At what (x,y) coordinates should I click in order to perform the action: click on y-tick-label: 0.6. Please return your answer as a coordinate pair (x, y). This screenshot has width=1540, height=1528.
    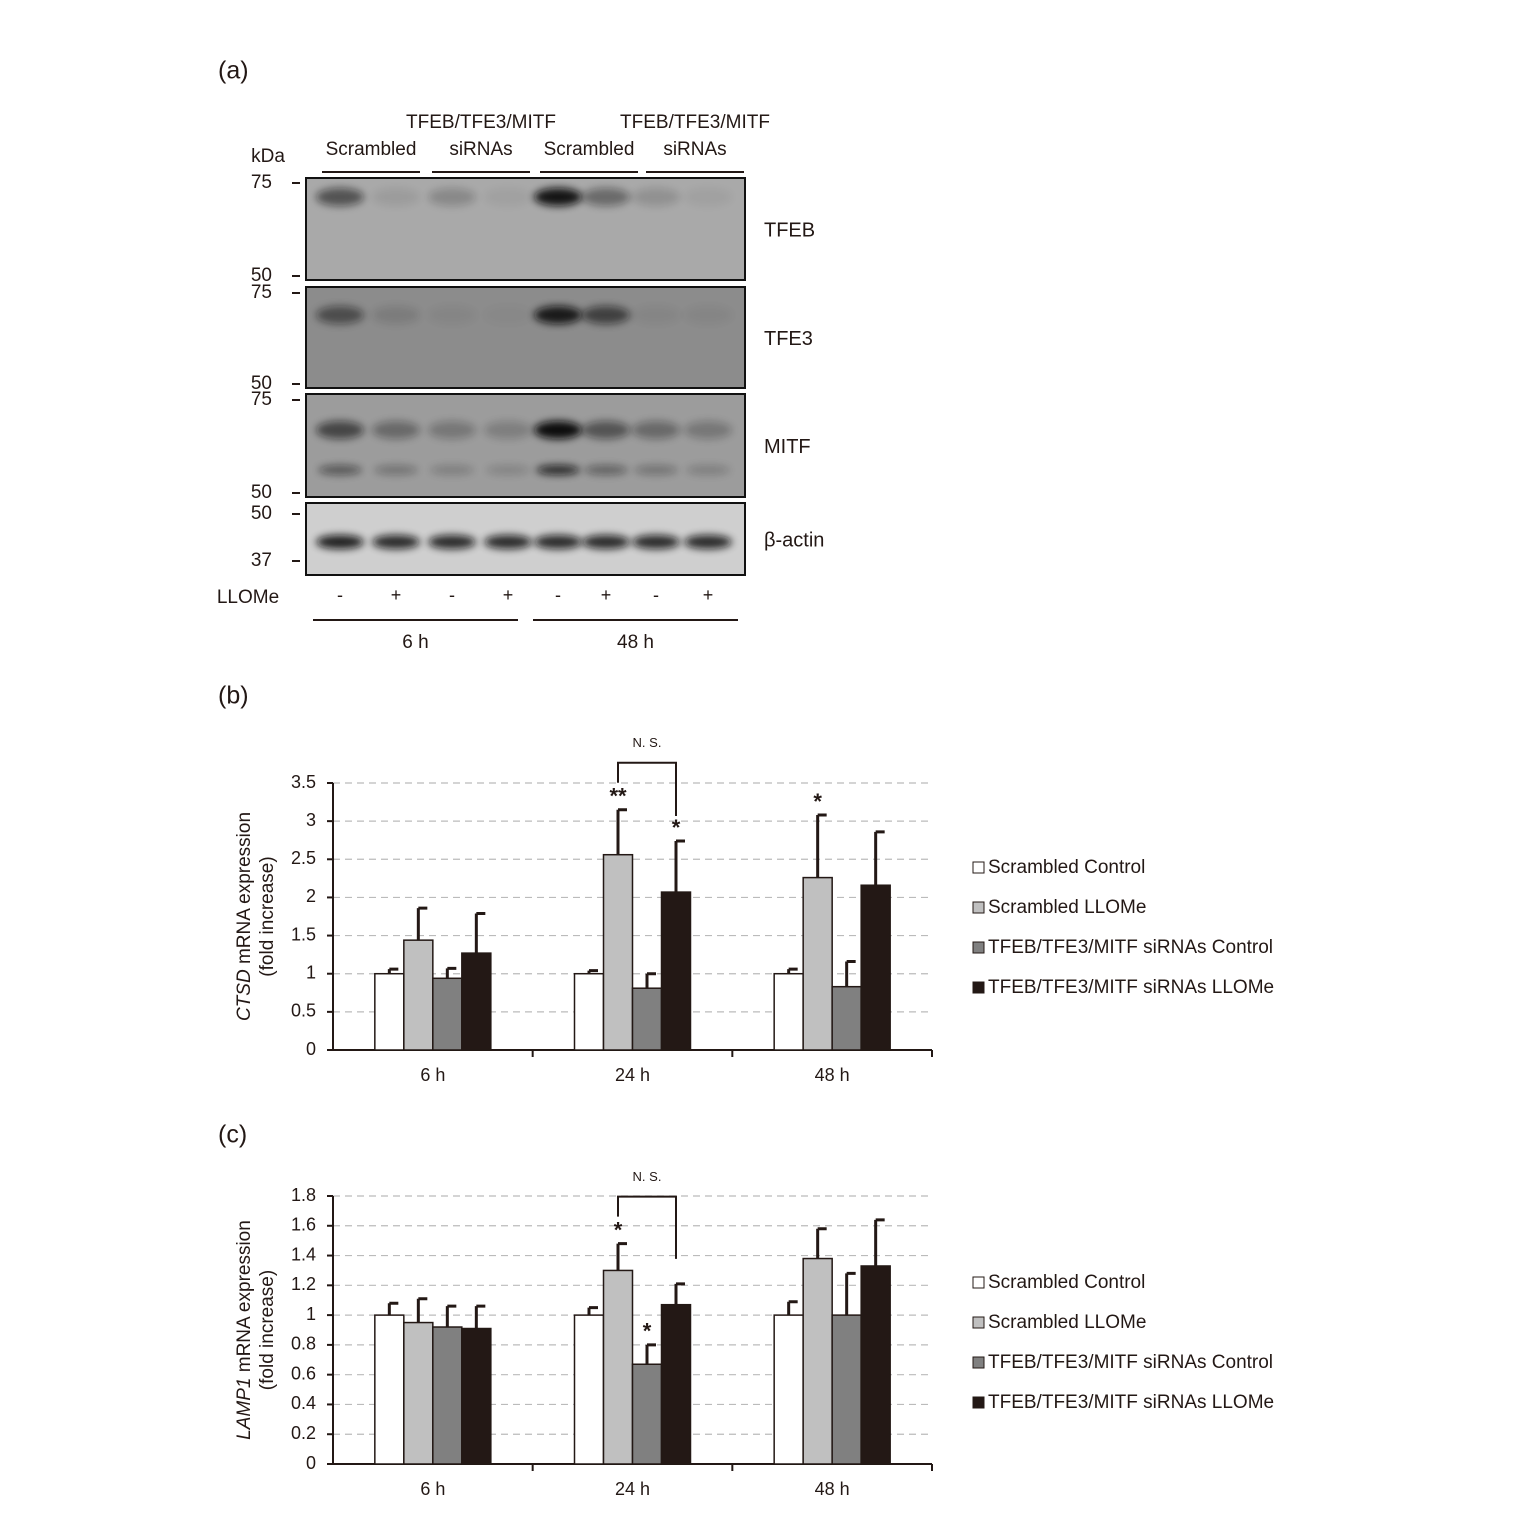
    Looking at the image, I should click on (303, 1373).